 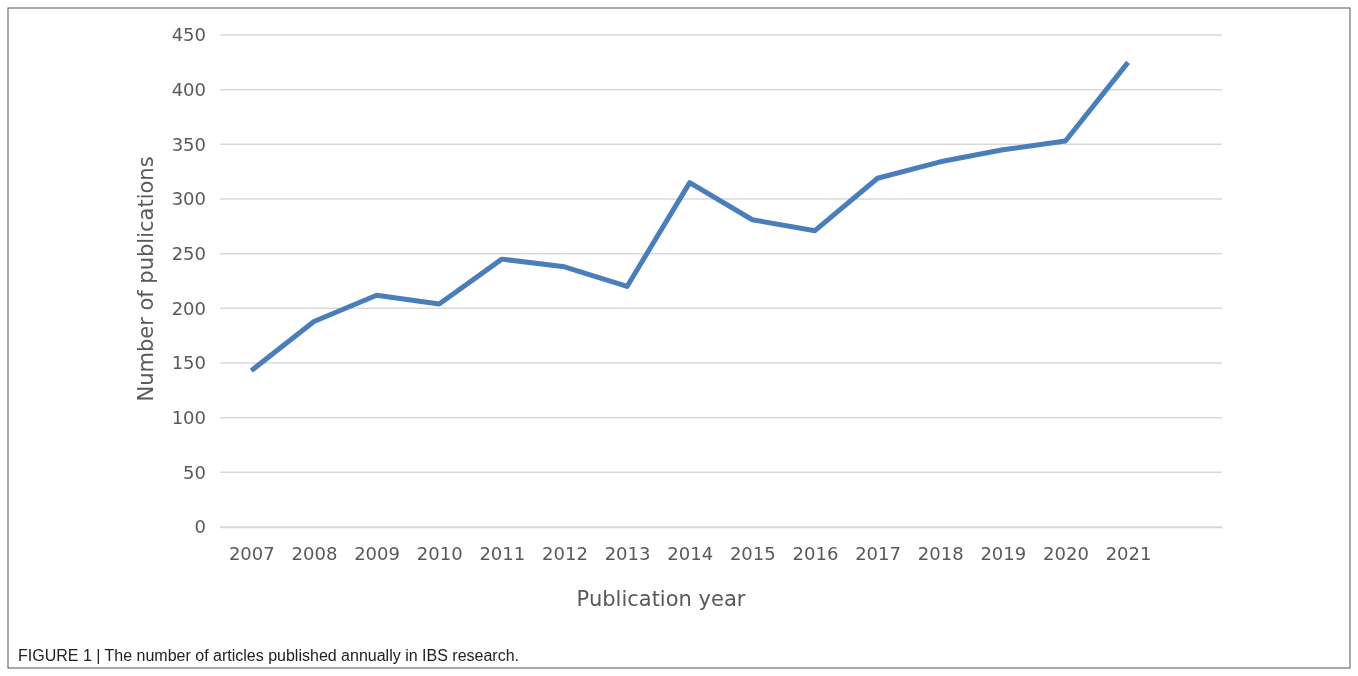 What do you see at coordinates (565, 553) in the screenshot?
I see `x-tick-label: 2012` at bounding box center [565, 553].